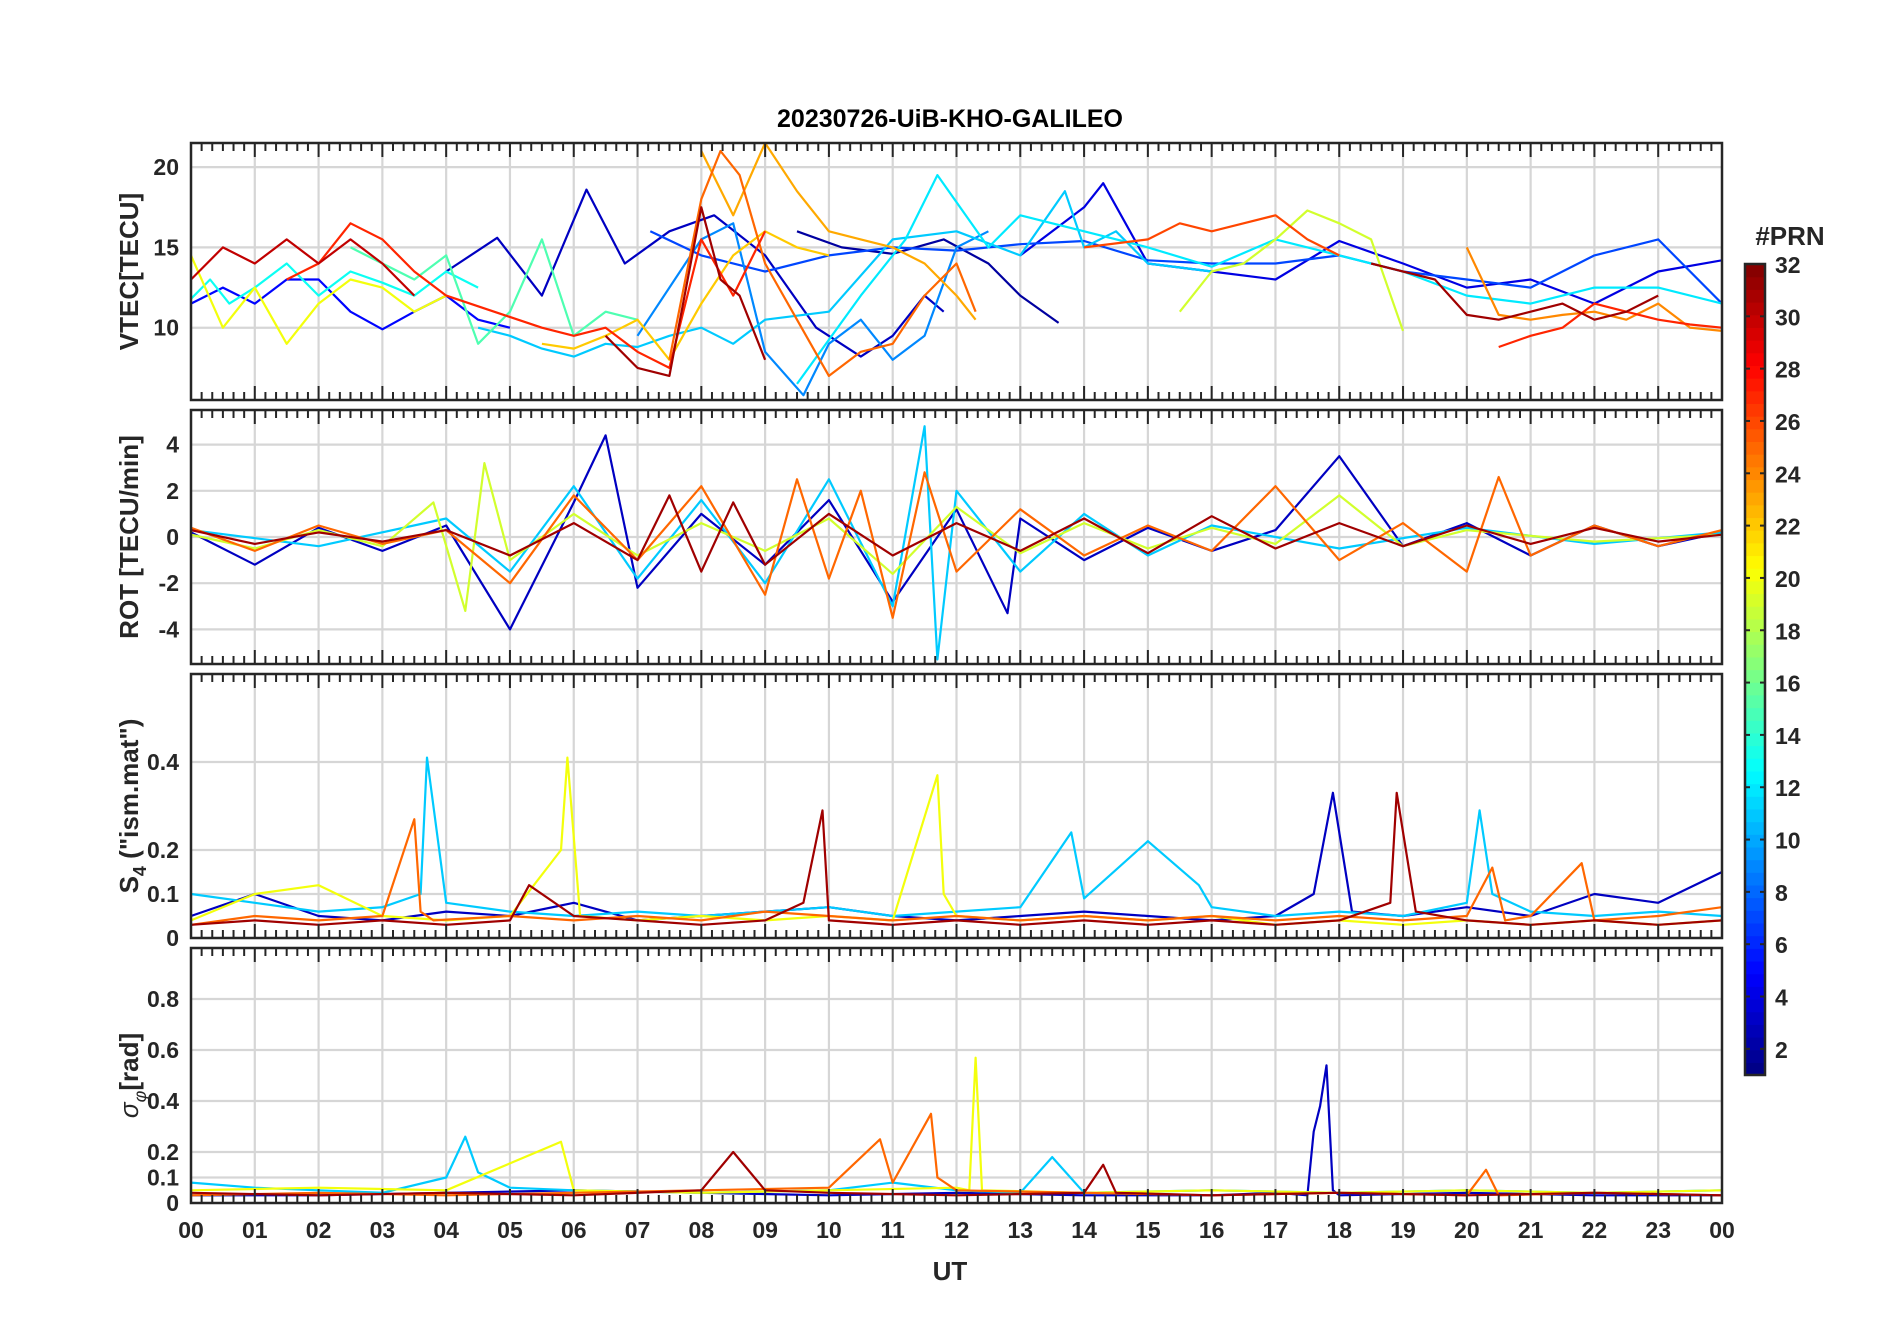 The image size is (1902, 1330). Describe the element at coordinates (1148, 1230) in the screenshot. I see `x-tick-label: 15` at that location.